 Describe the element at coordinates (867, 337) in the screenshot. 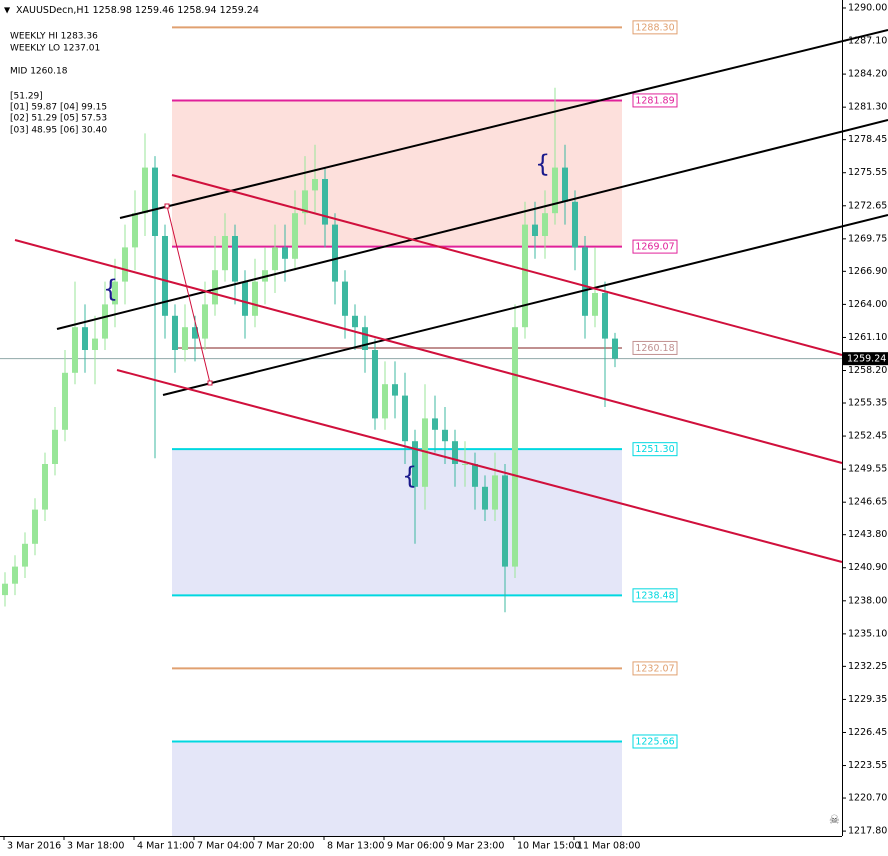

I see `y-tick-label: 1261.10` at that location.